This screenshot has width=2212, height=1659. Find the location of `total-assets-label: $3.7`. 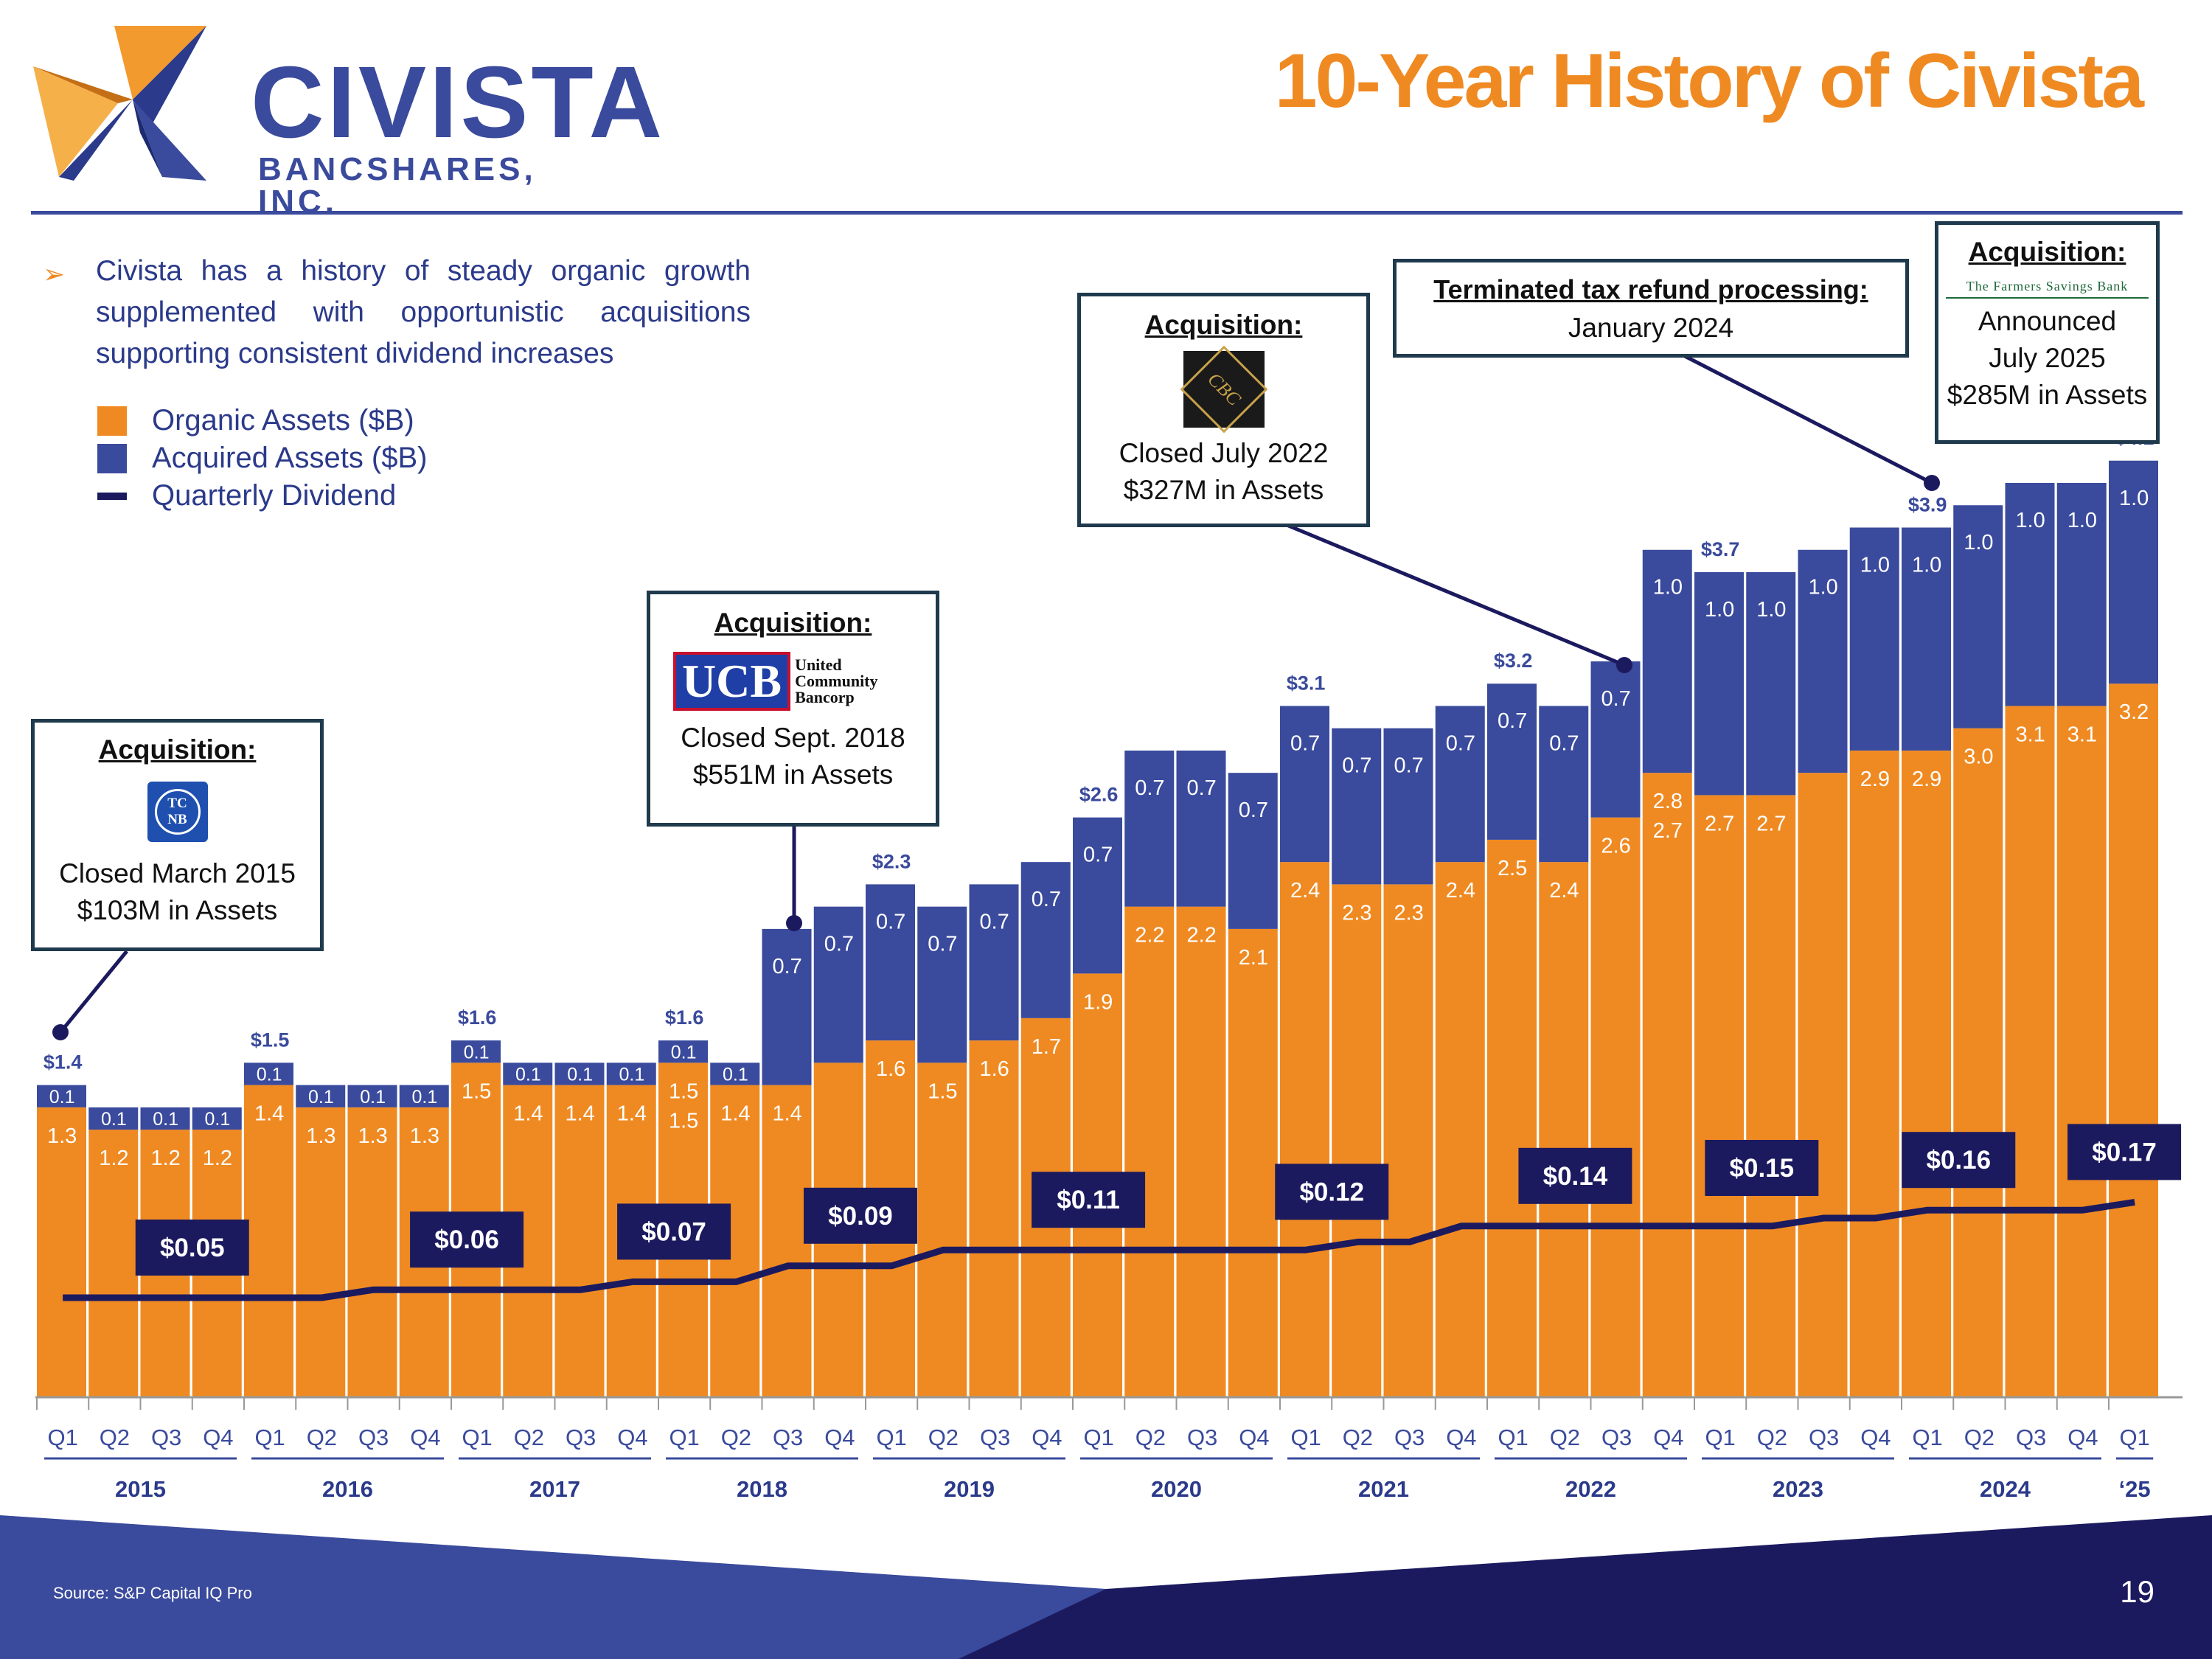

total-assets-label: $3.7 is located at coordinates (1720, 549).